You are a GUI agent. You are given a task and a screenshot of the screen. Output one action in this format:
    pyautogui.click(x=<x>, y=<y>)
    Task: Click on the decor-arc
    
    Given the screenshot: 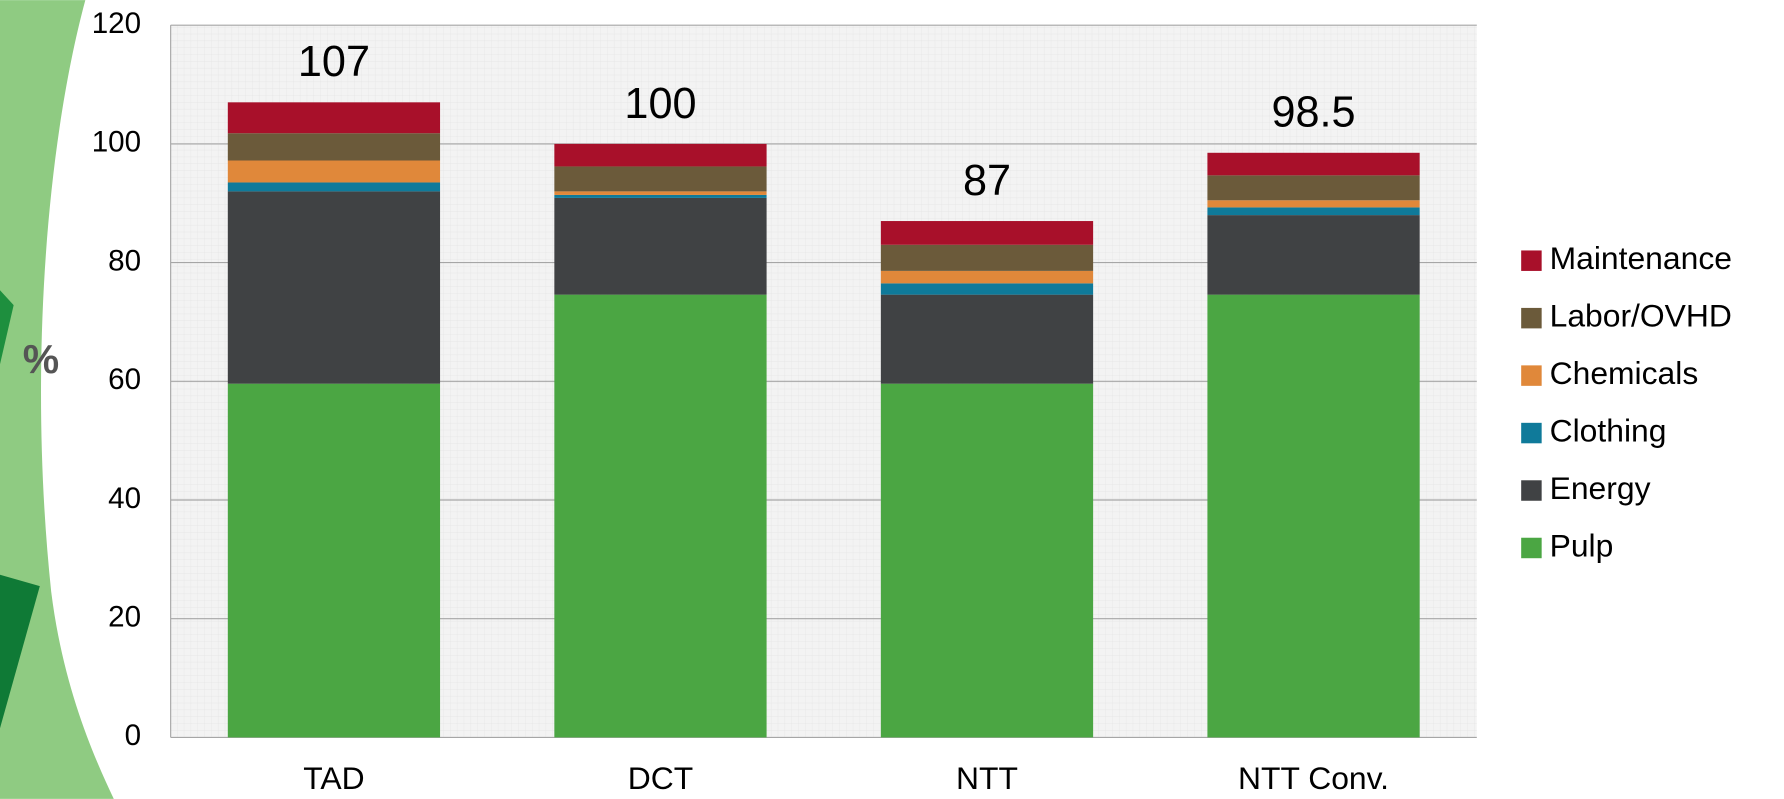 What is the action you would take?
    pyautogui.click(x=57, y=399)
    